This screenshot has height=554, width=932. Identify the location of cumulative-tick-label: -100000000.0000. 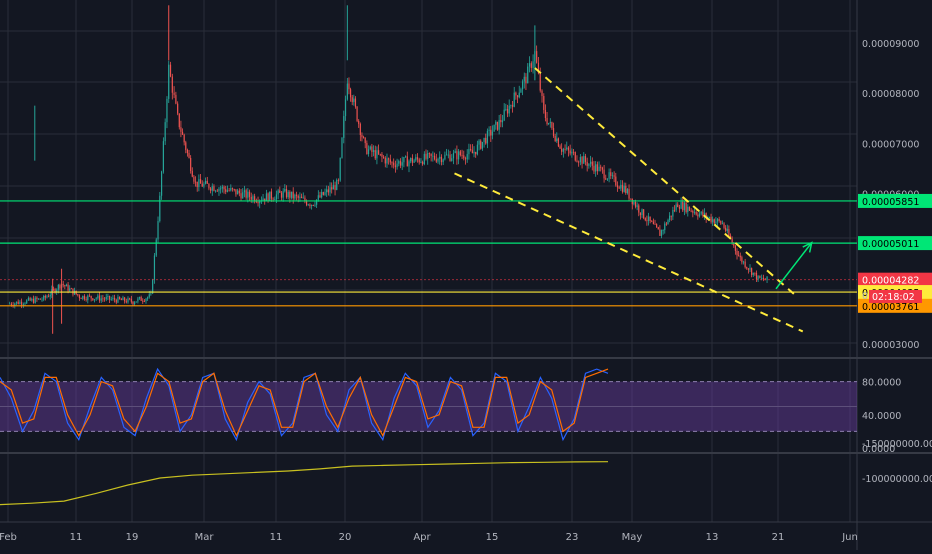
(897, 479).